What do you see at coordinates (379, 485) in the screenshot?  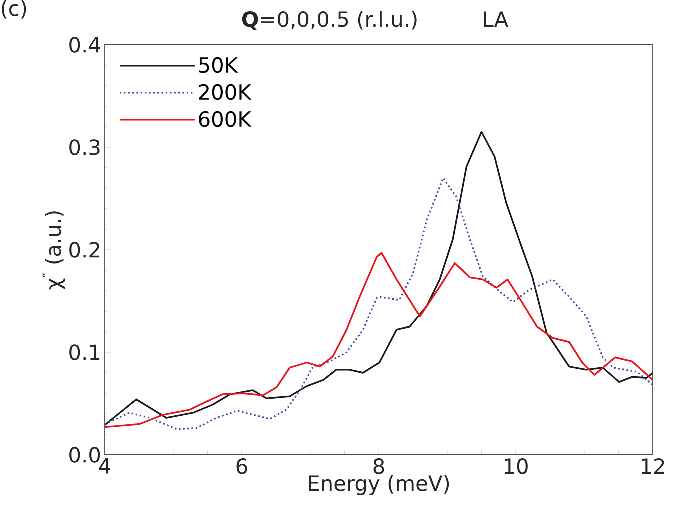 I see `x-axis-title: Energy (meV)` at bounding box center [379, 485].